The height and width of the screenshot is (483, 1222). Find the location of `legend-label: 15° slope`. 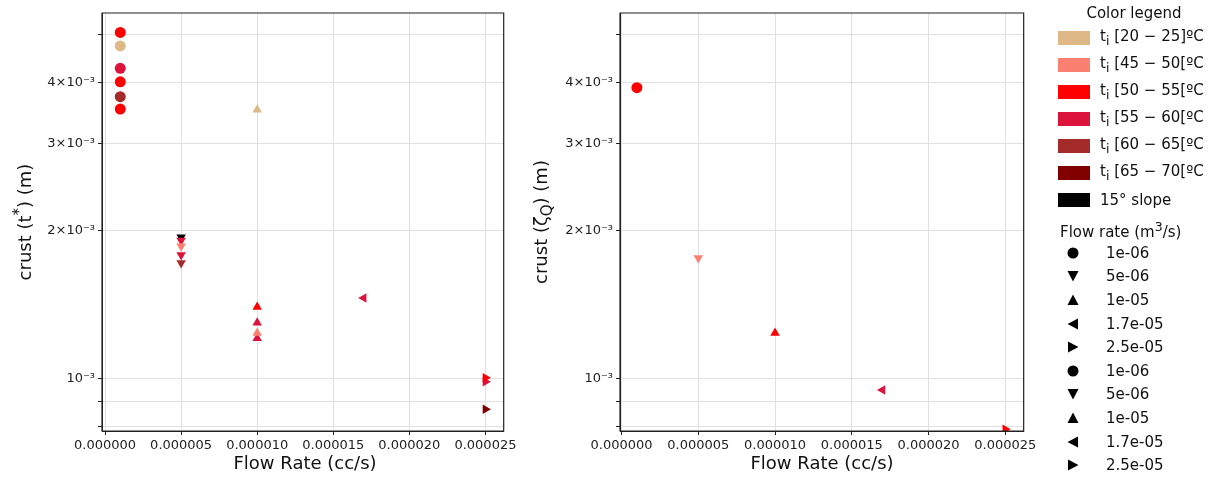

legend-label: 15° slope is located at coordinates (1136, 199).